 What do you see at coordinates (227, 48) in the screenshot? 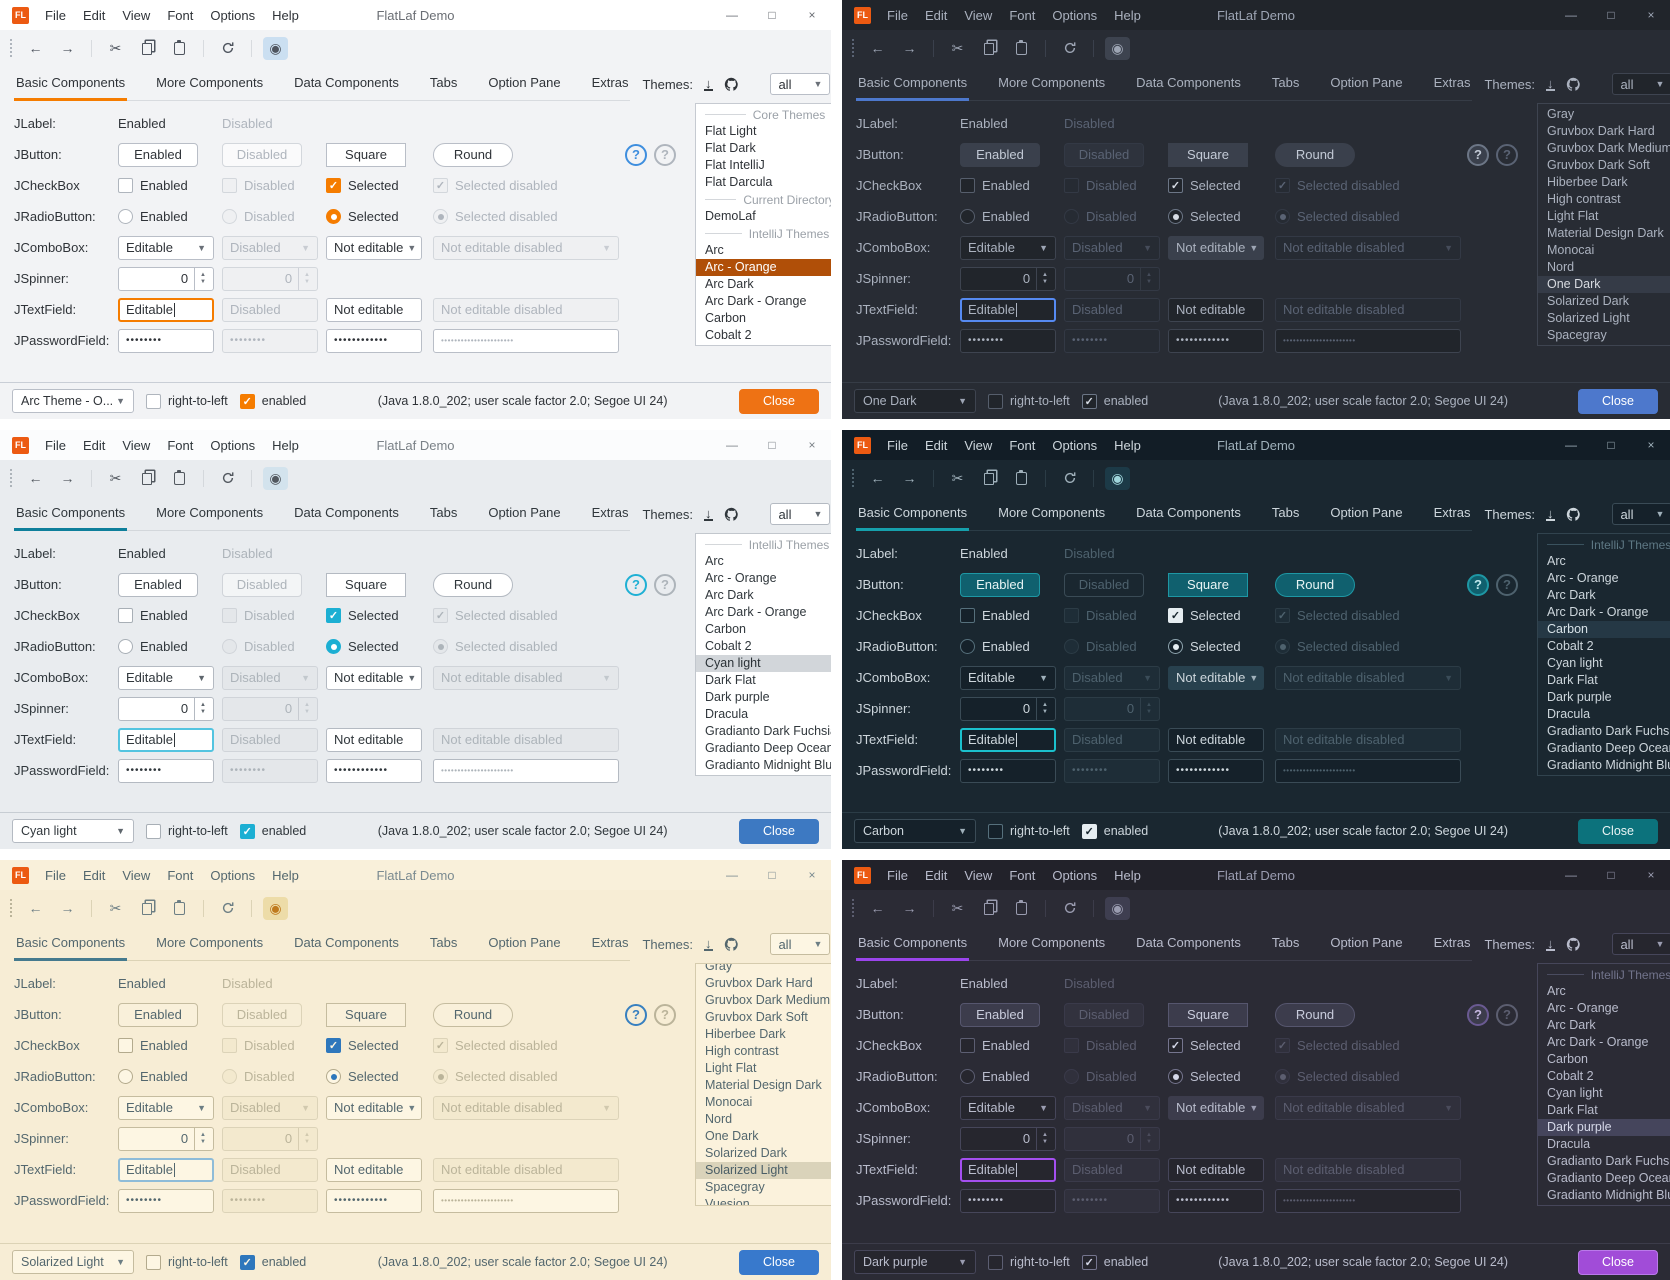
I see `refresh-icon` at bounding box center [227, 48].